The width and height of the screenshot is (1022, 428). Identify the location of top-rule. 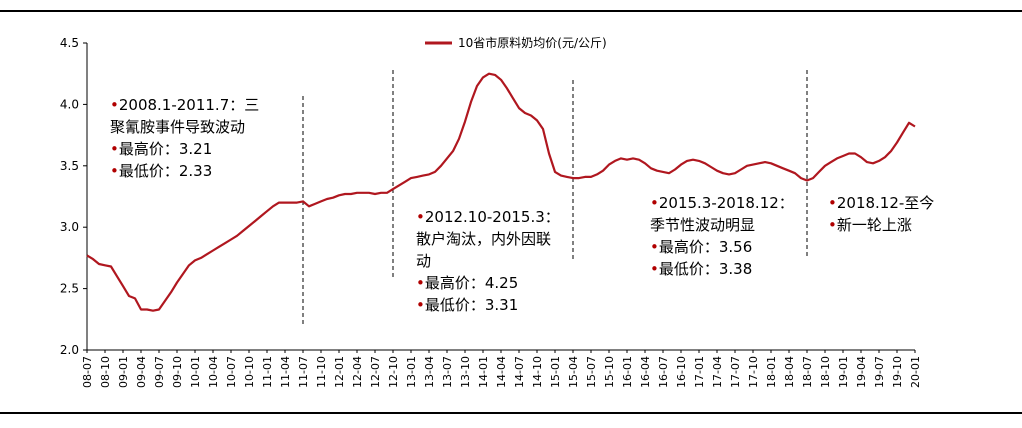
(511, 11).